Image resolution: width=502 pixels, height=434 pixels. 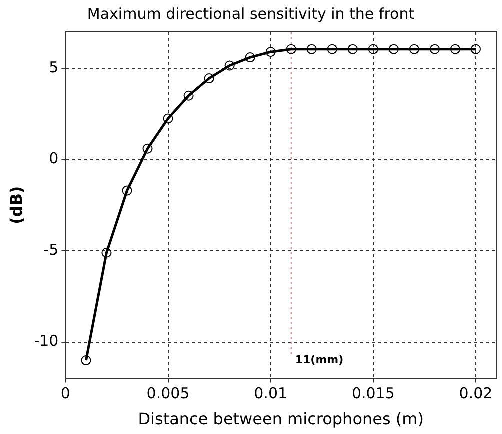 What do you see at coordinates (281, 419) in the screenshot?
I see `x-axis-title: Distance between microphones (m)` at bounding box center [281, 419].